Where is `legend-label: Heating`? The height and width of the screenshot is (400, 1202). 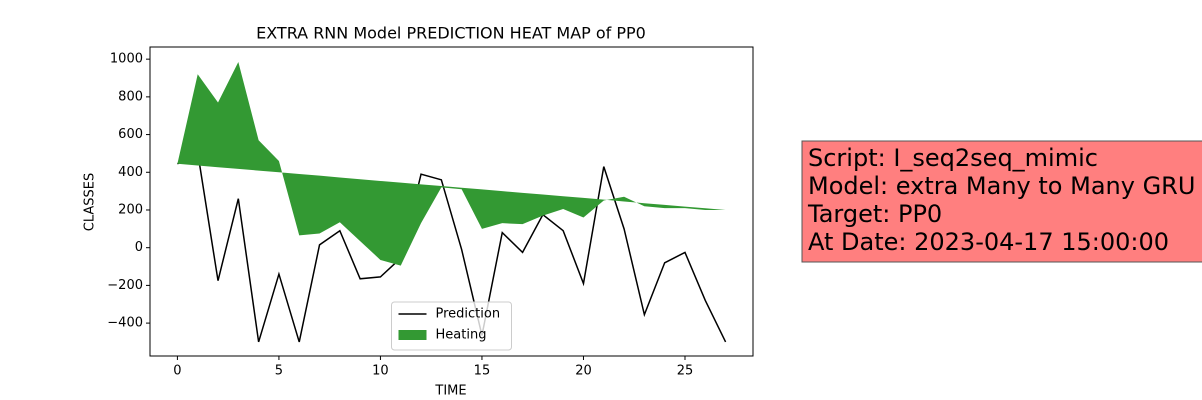
legend-label: Heating is located at coordinates (461, 335).